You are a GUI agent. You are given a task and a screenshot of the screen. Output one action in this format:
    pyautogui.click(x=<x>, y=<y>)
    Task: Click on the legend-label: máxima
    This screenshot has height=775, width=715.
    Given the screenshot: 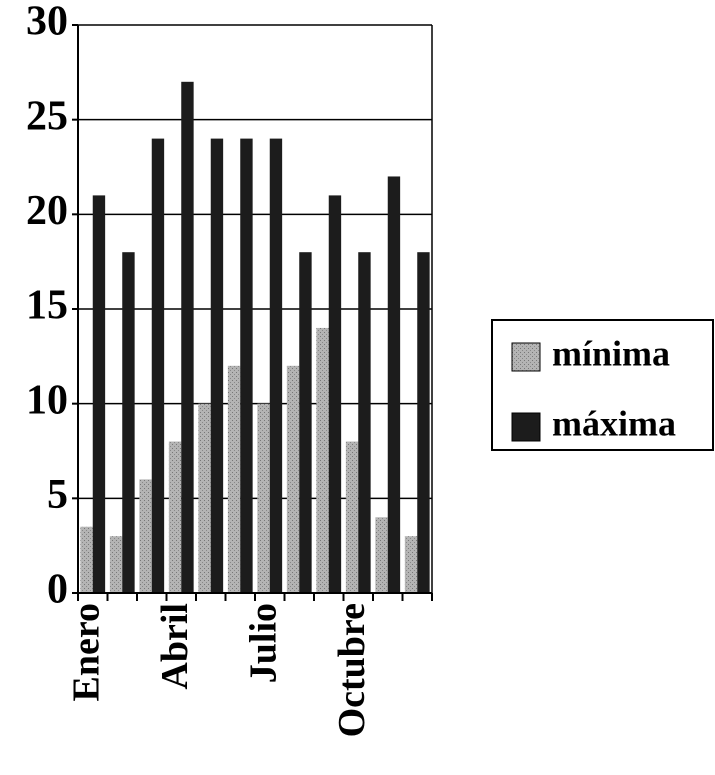 What is the action you would take?
    pyautogui.click(x=614, y=423)
    